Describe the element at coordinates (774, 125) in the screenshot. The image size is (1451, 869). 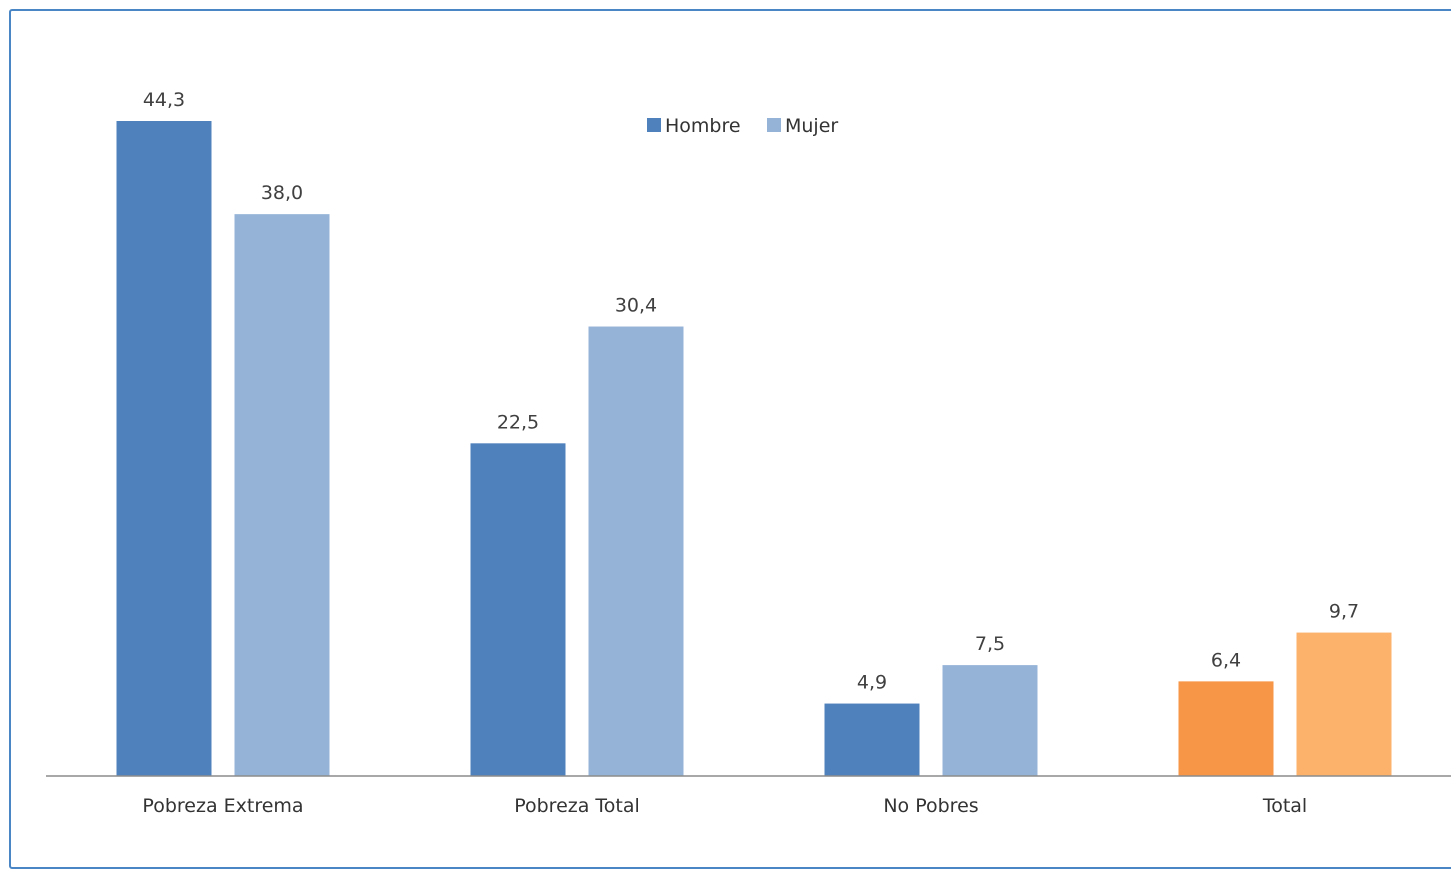
I see `legend-swatch-mujer` at that location.